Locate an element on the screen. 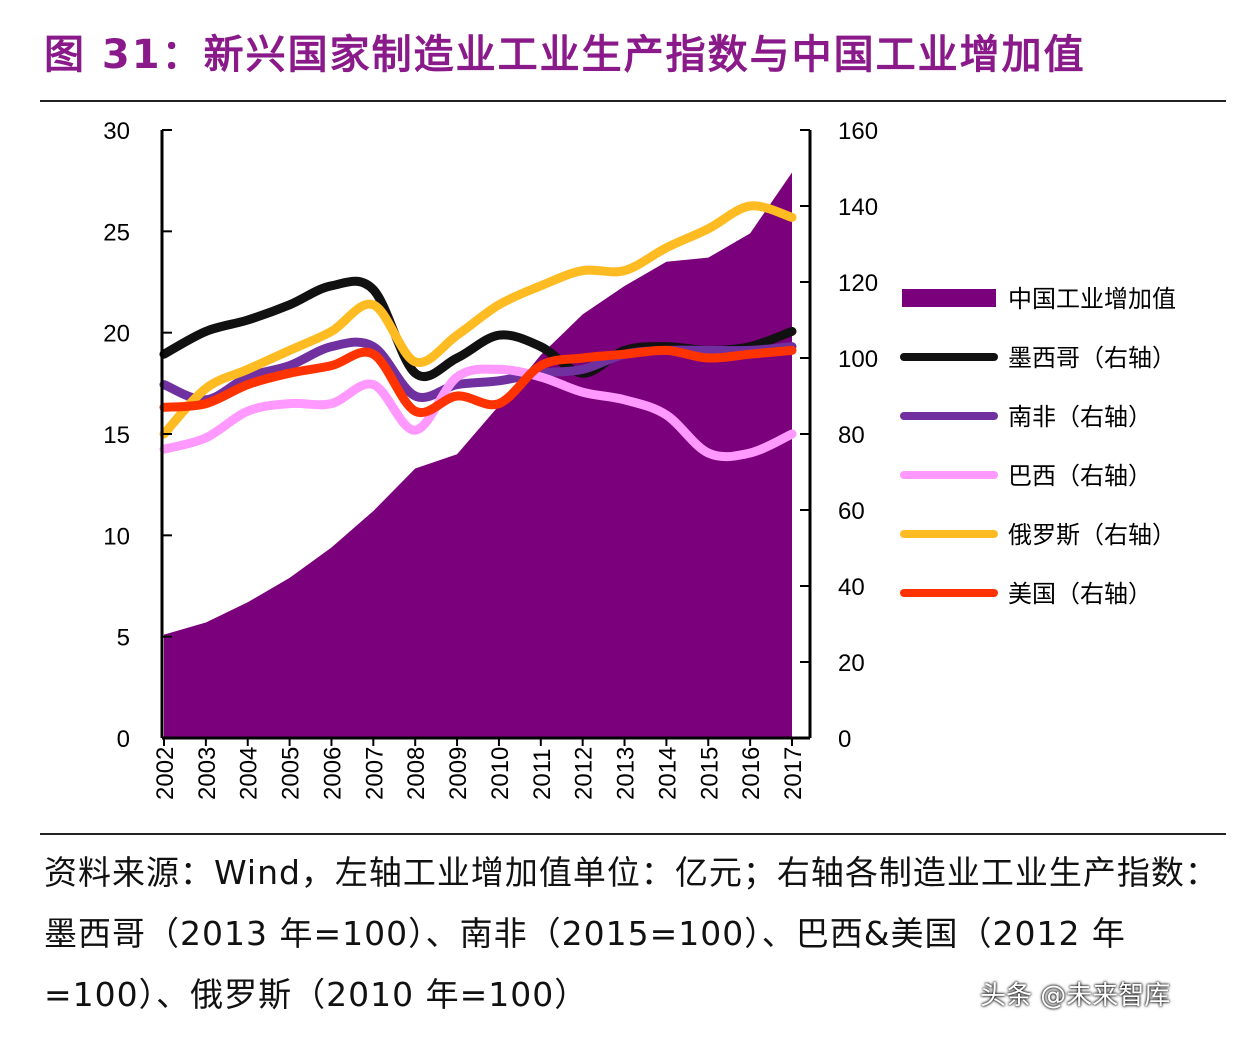 This screenshot has height=1038, width=1234. x-tick-label: 2012 is located at coordinates (584, 773).